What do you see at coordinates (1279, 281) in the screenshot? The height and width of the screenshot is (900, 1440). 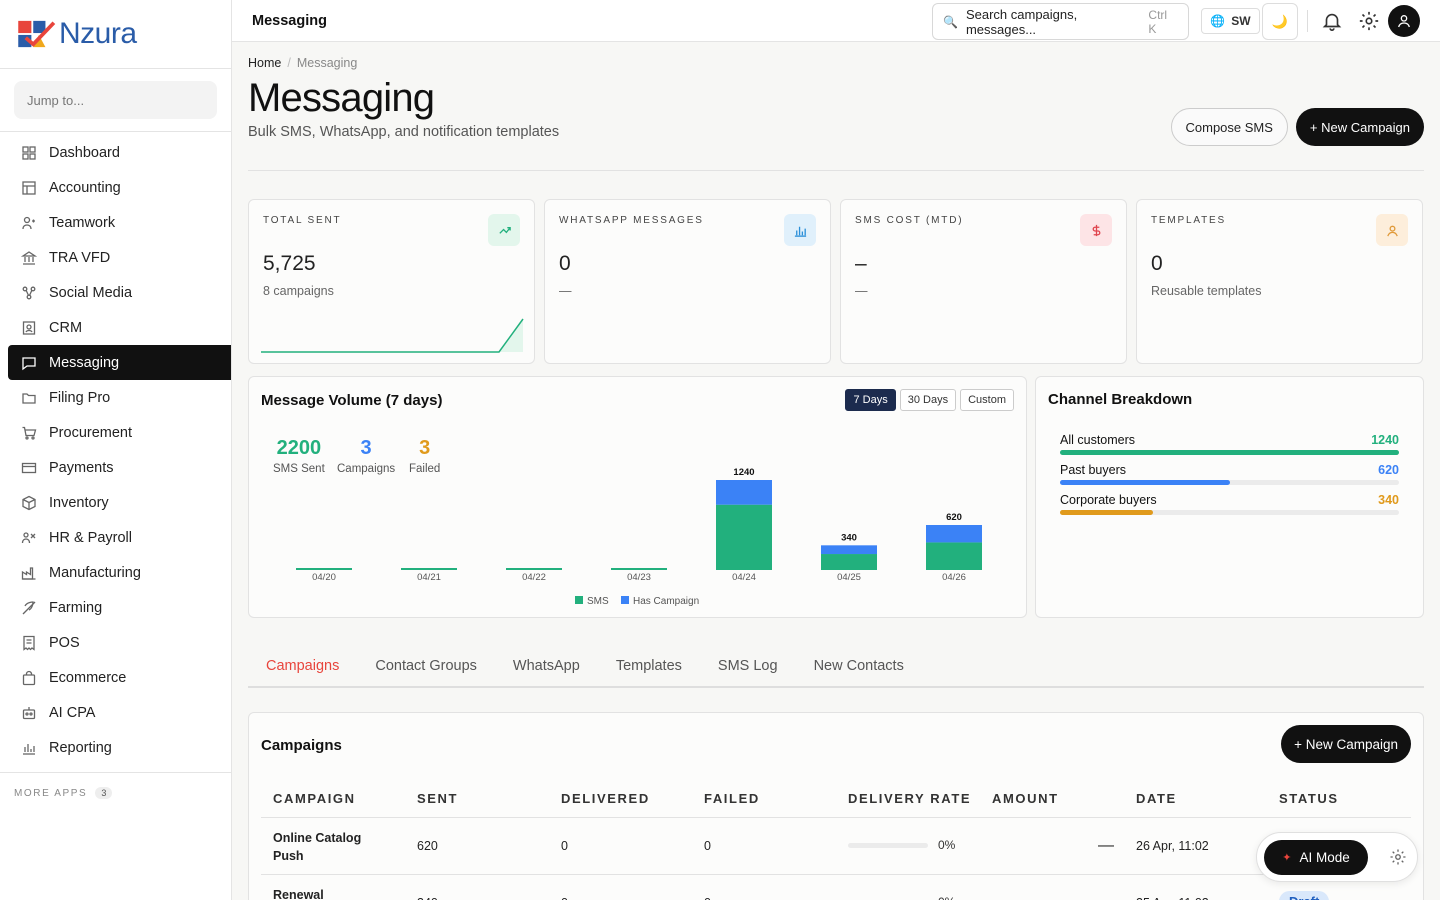 I see `kpi-card: TEMPLATES 0 Reusable templates` at bounding box center [1279, 281].